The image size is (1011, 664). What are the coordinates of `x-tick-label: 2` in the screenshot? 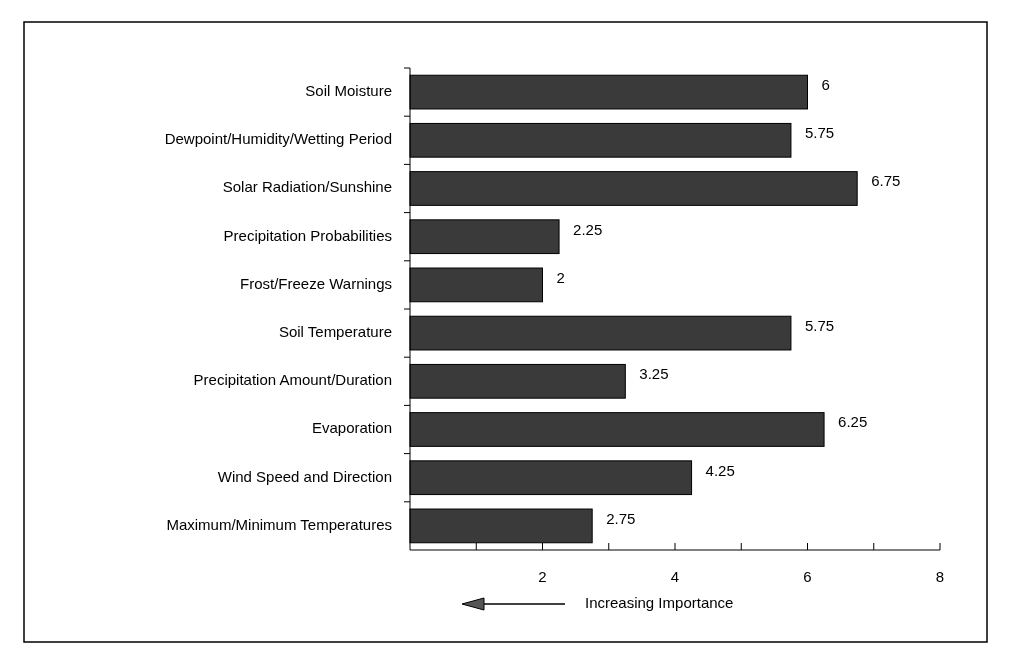 It's located at (542, 576).